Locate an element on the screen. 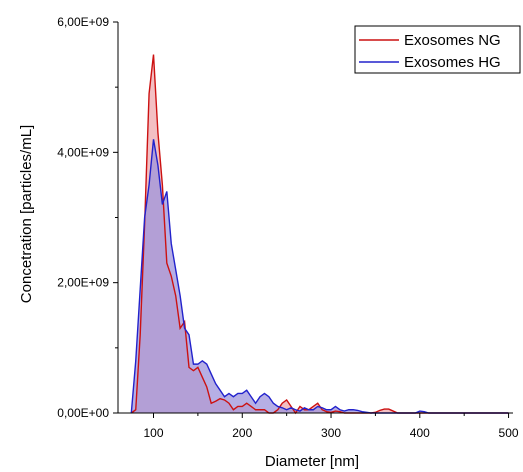 This screenshot has height=472, width=523. y-axis-title: Concetration [particles/mL] is located at coordinates (26, 214).